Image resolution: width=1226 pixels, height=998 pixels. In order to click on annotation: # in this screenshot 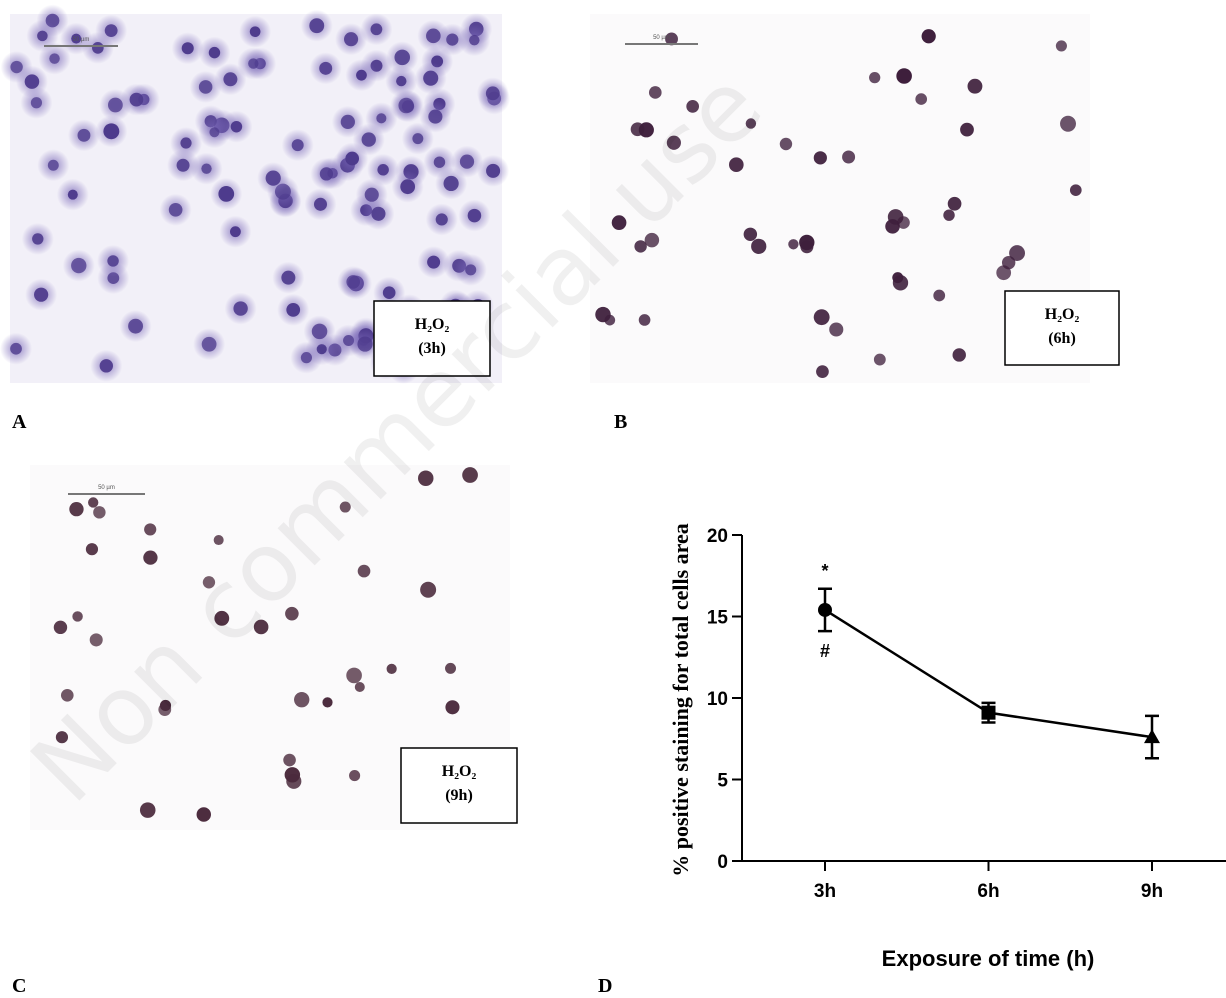, I will do `click(825, 651)`.